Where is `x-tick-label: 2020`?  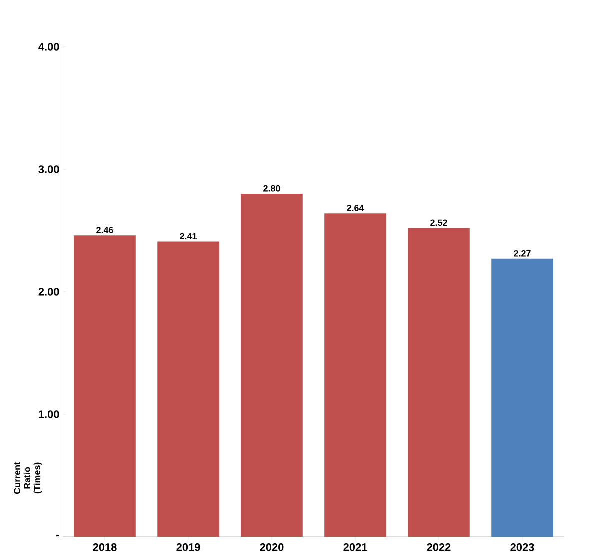 x-tick-label: 2020 is located at coordinates (272, 548).